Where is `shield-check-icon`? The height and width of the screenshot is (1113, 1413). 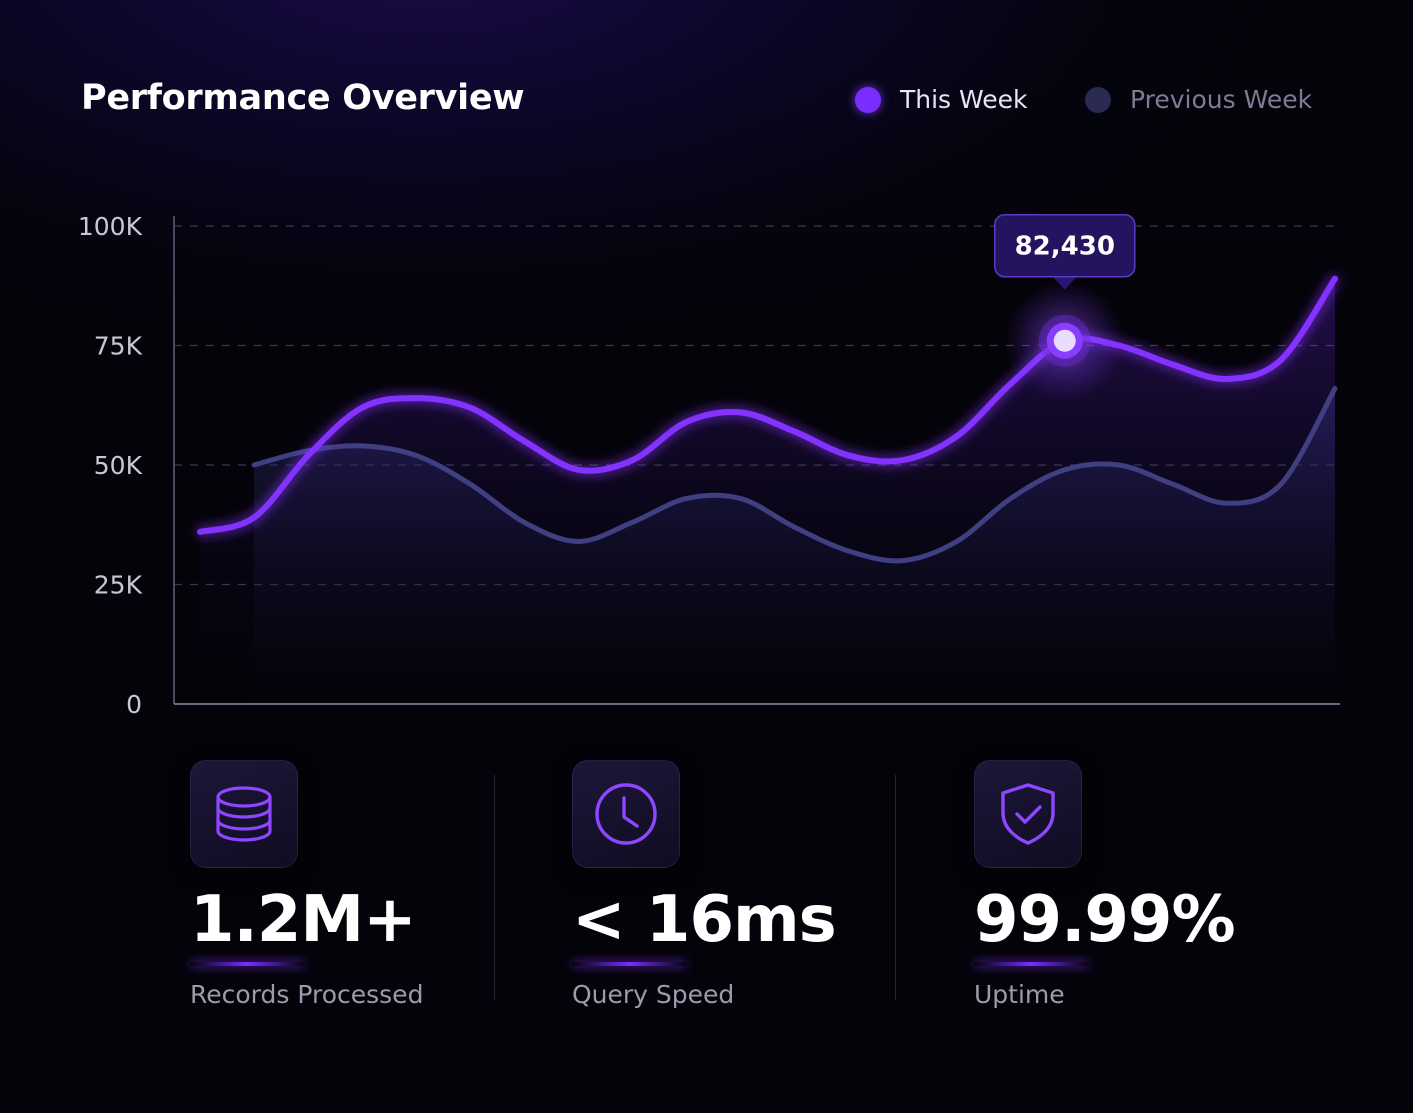 shield-check-icon is located at coordinates (1028, 814).